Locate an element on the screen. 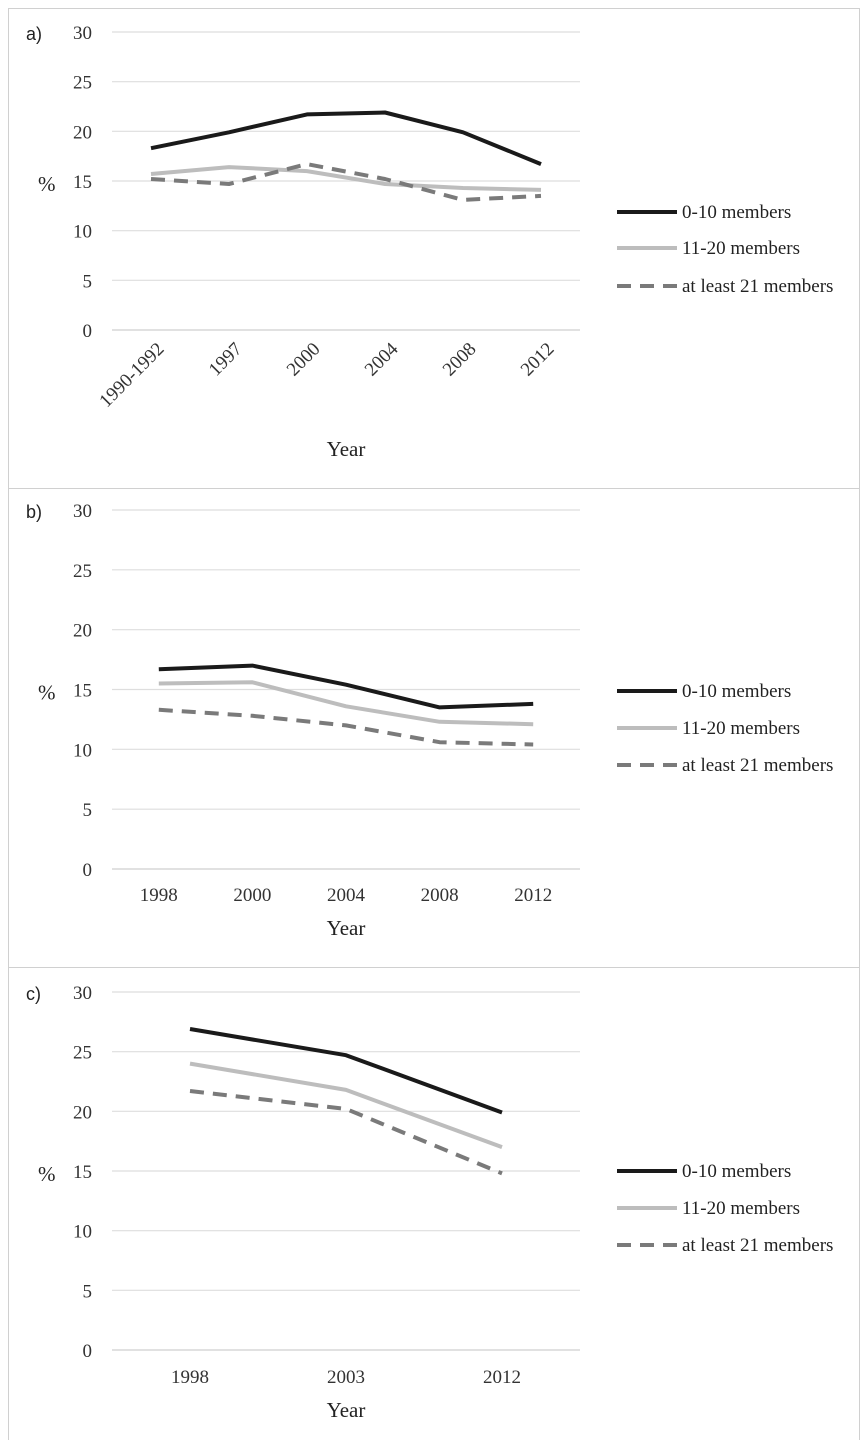 Image resolution: width=862 pixels, height=1443 pixels. panel-label: c) is located at coordinates (33, 994).